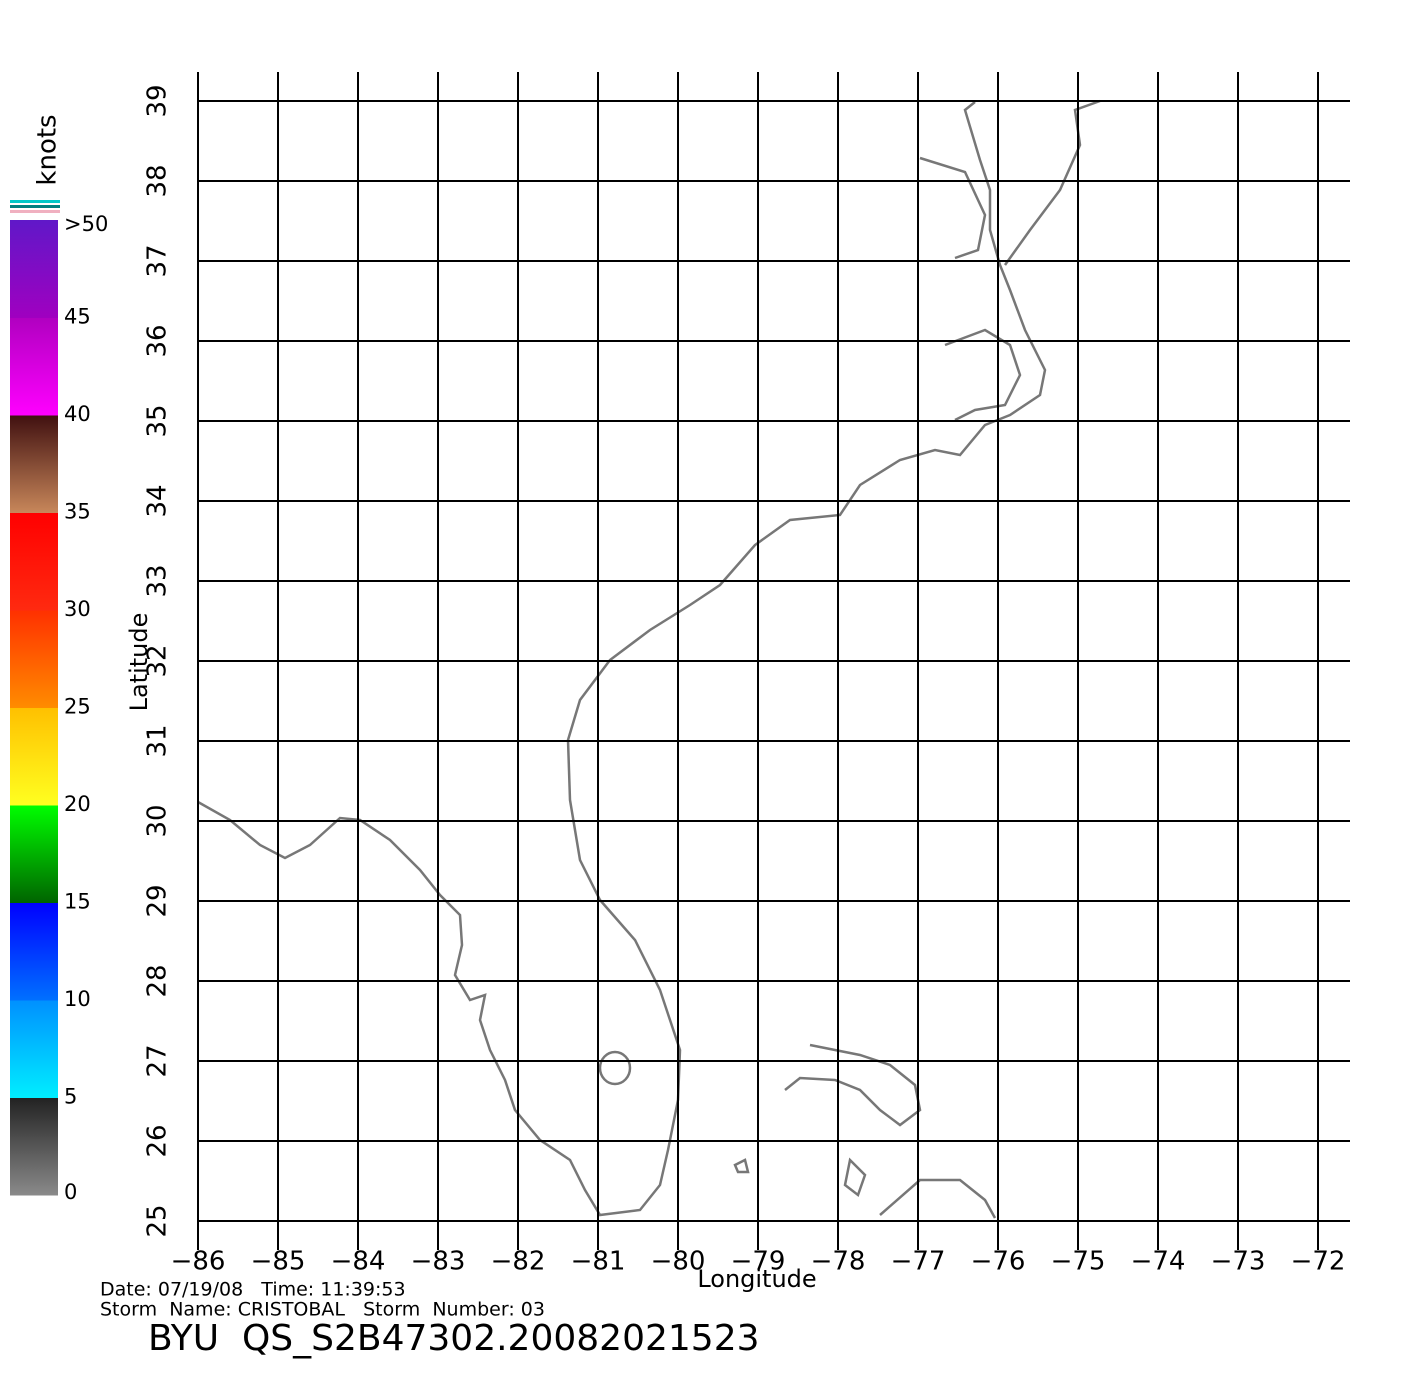 Image resolution: width=1420 pixels, height=1400 pixels. I want to click on y-tick-label: 31, so click(158, 740).